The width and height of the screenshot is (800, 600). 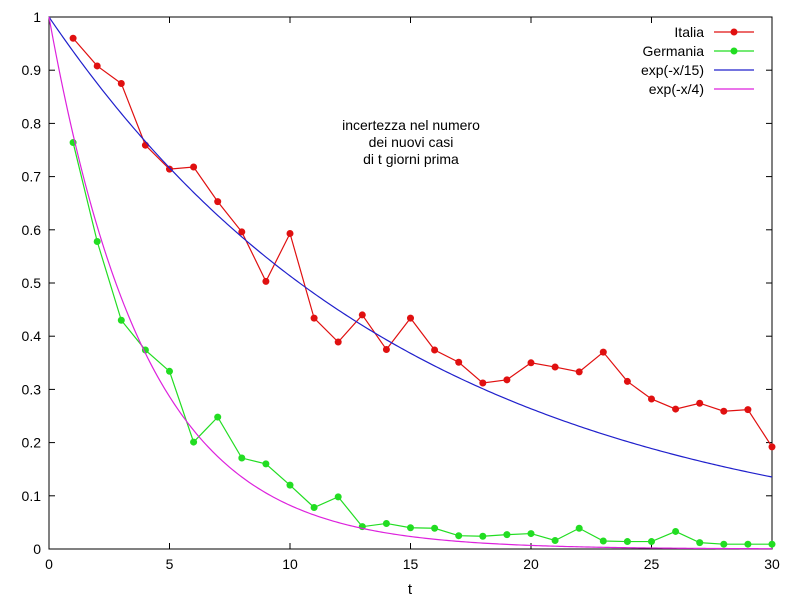 I want to click on y-tick-label: 0.6, so click(x=32, y=230).